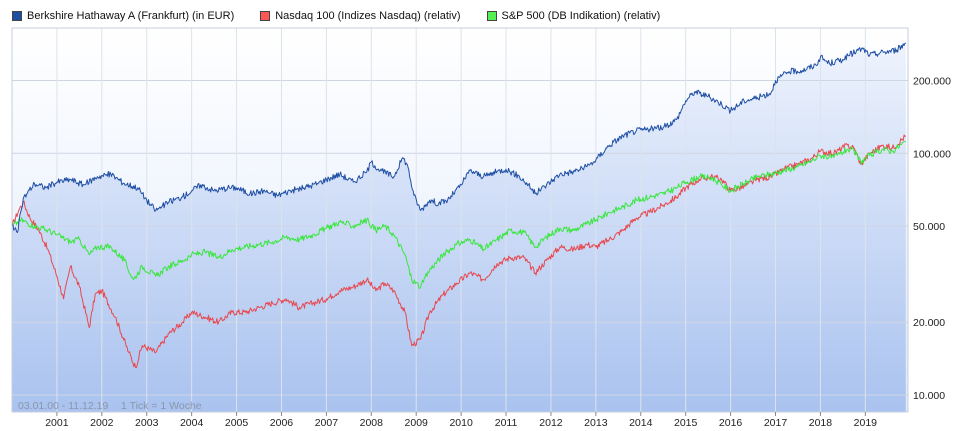 The image size is (977, 431). What do you see at coordinates (929, 227) in the screenshot?
I see `y-tick-label: 50.000` at bounding box center [929, 227].